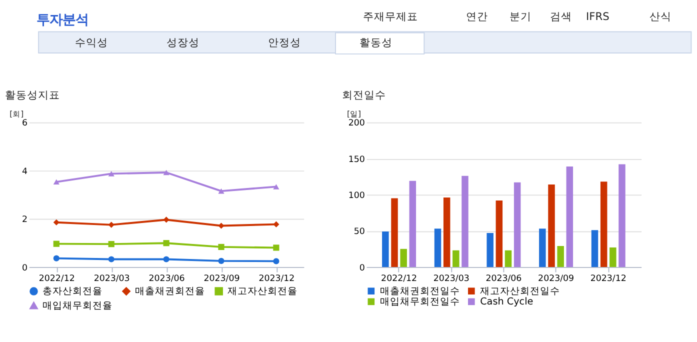 The height and width of the screenshot is (342, 697). I want to click on text: IFRS, so click(598, 17).